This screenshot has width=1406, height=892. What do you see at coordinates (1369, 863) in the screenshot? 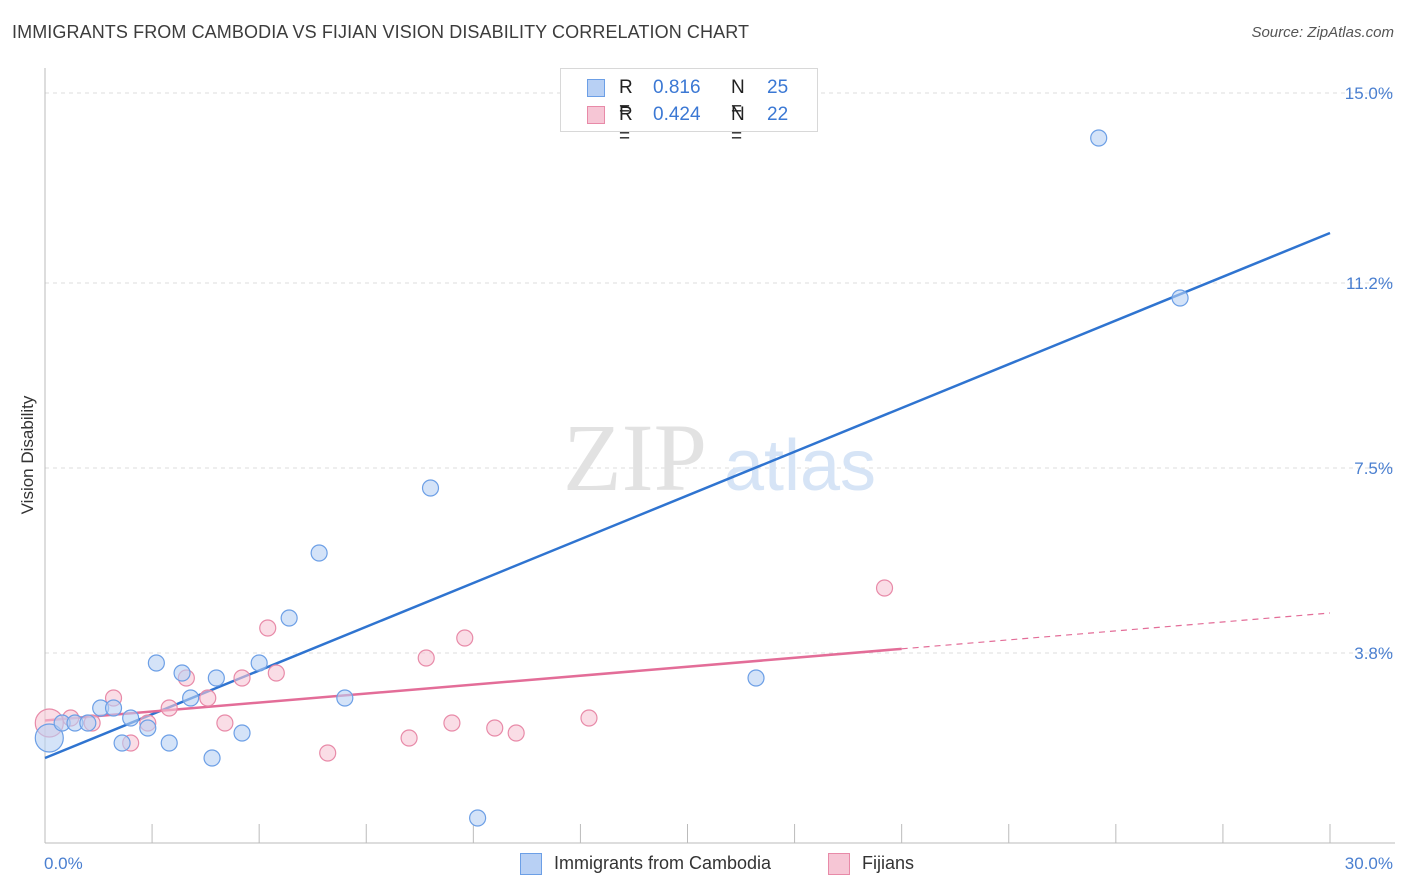
I see `x-tick-label-max: 30.0%` at bounding box center [1369, 863].